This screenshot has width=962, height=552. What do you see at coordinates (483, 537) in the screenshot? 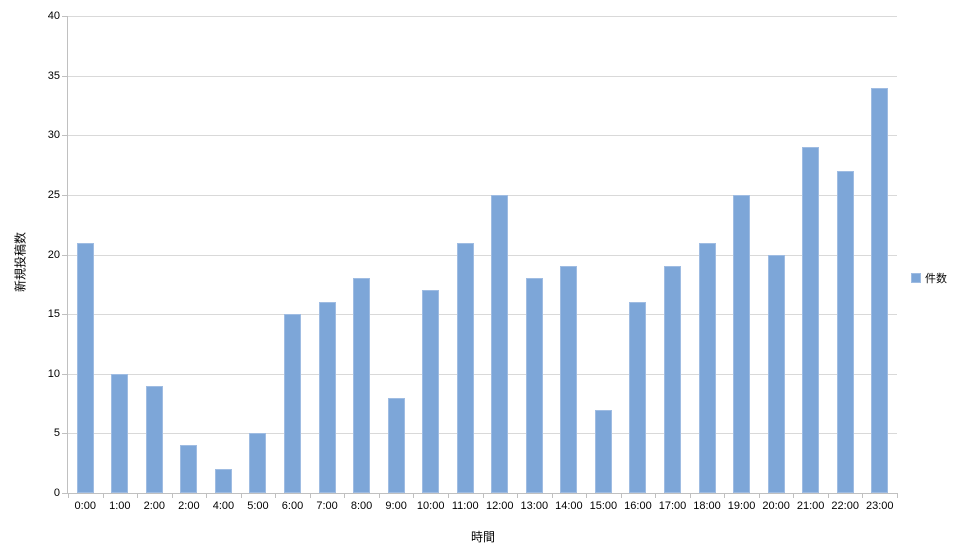
I see `x-axis-title: 時間` at bounding box center [483, 537].